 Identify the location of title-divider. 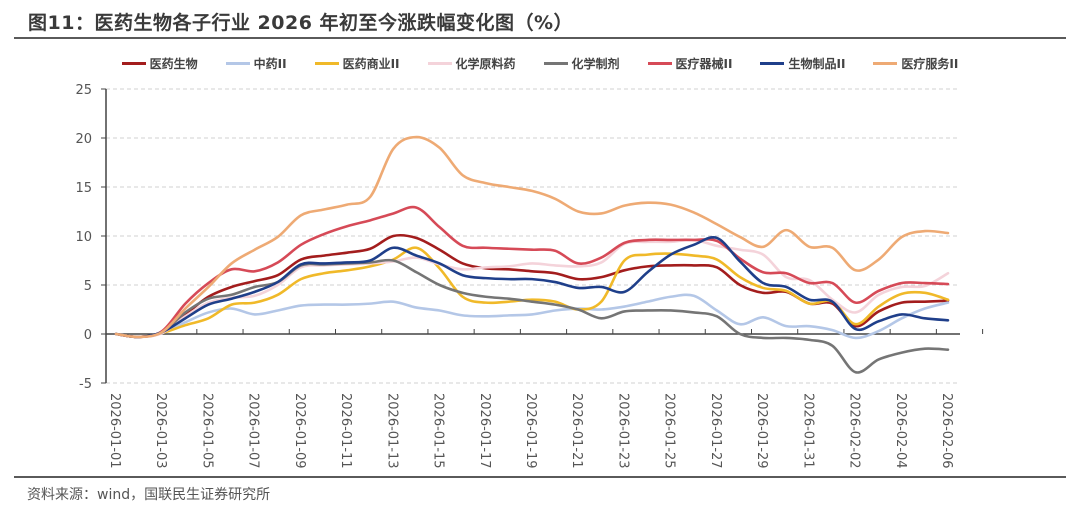
(540, 38).